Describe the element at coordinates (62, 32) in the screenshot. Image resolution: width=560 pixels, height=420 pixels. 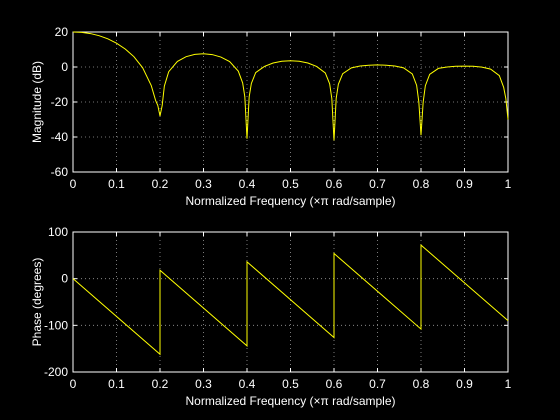
I see `magnitude-y-tick-label: 20` at that location.